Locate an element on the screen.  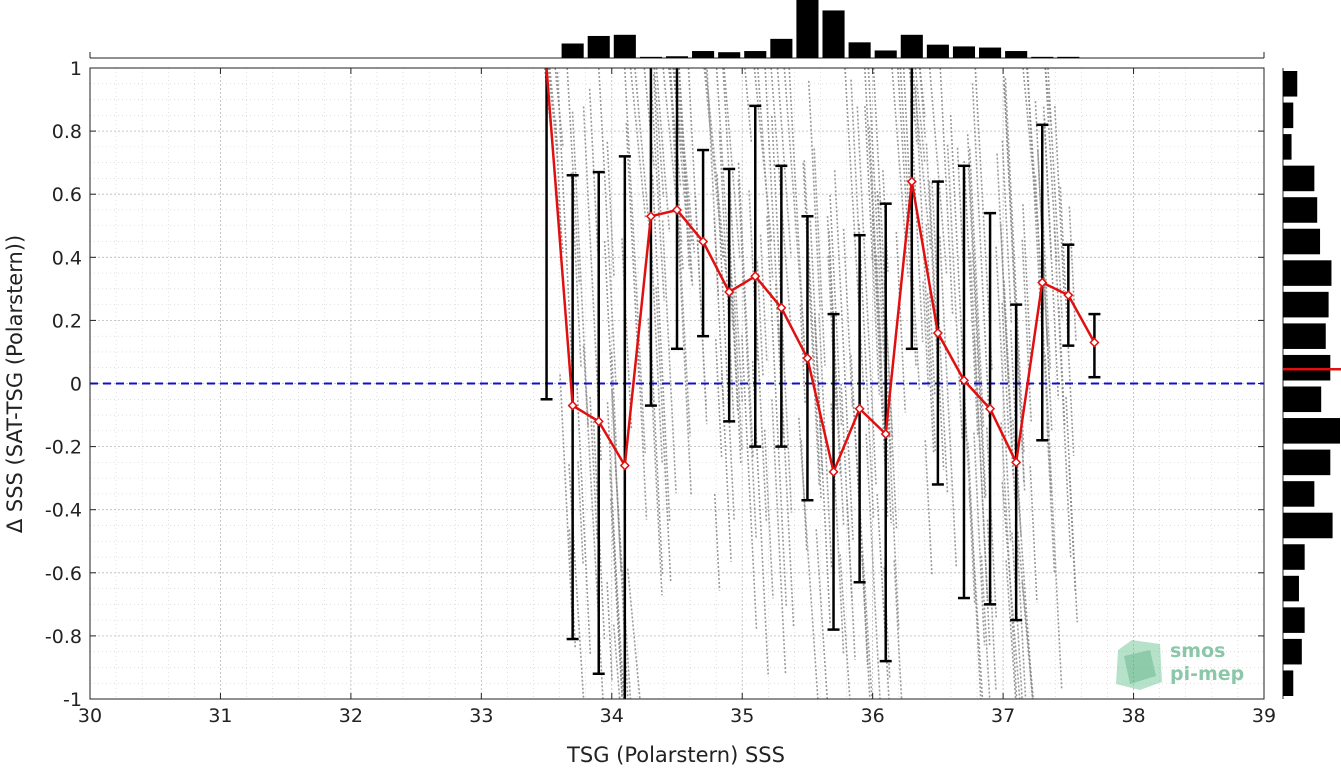
y-tick-label: -0.4 is located at coordinates (63, 511).